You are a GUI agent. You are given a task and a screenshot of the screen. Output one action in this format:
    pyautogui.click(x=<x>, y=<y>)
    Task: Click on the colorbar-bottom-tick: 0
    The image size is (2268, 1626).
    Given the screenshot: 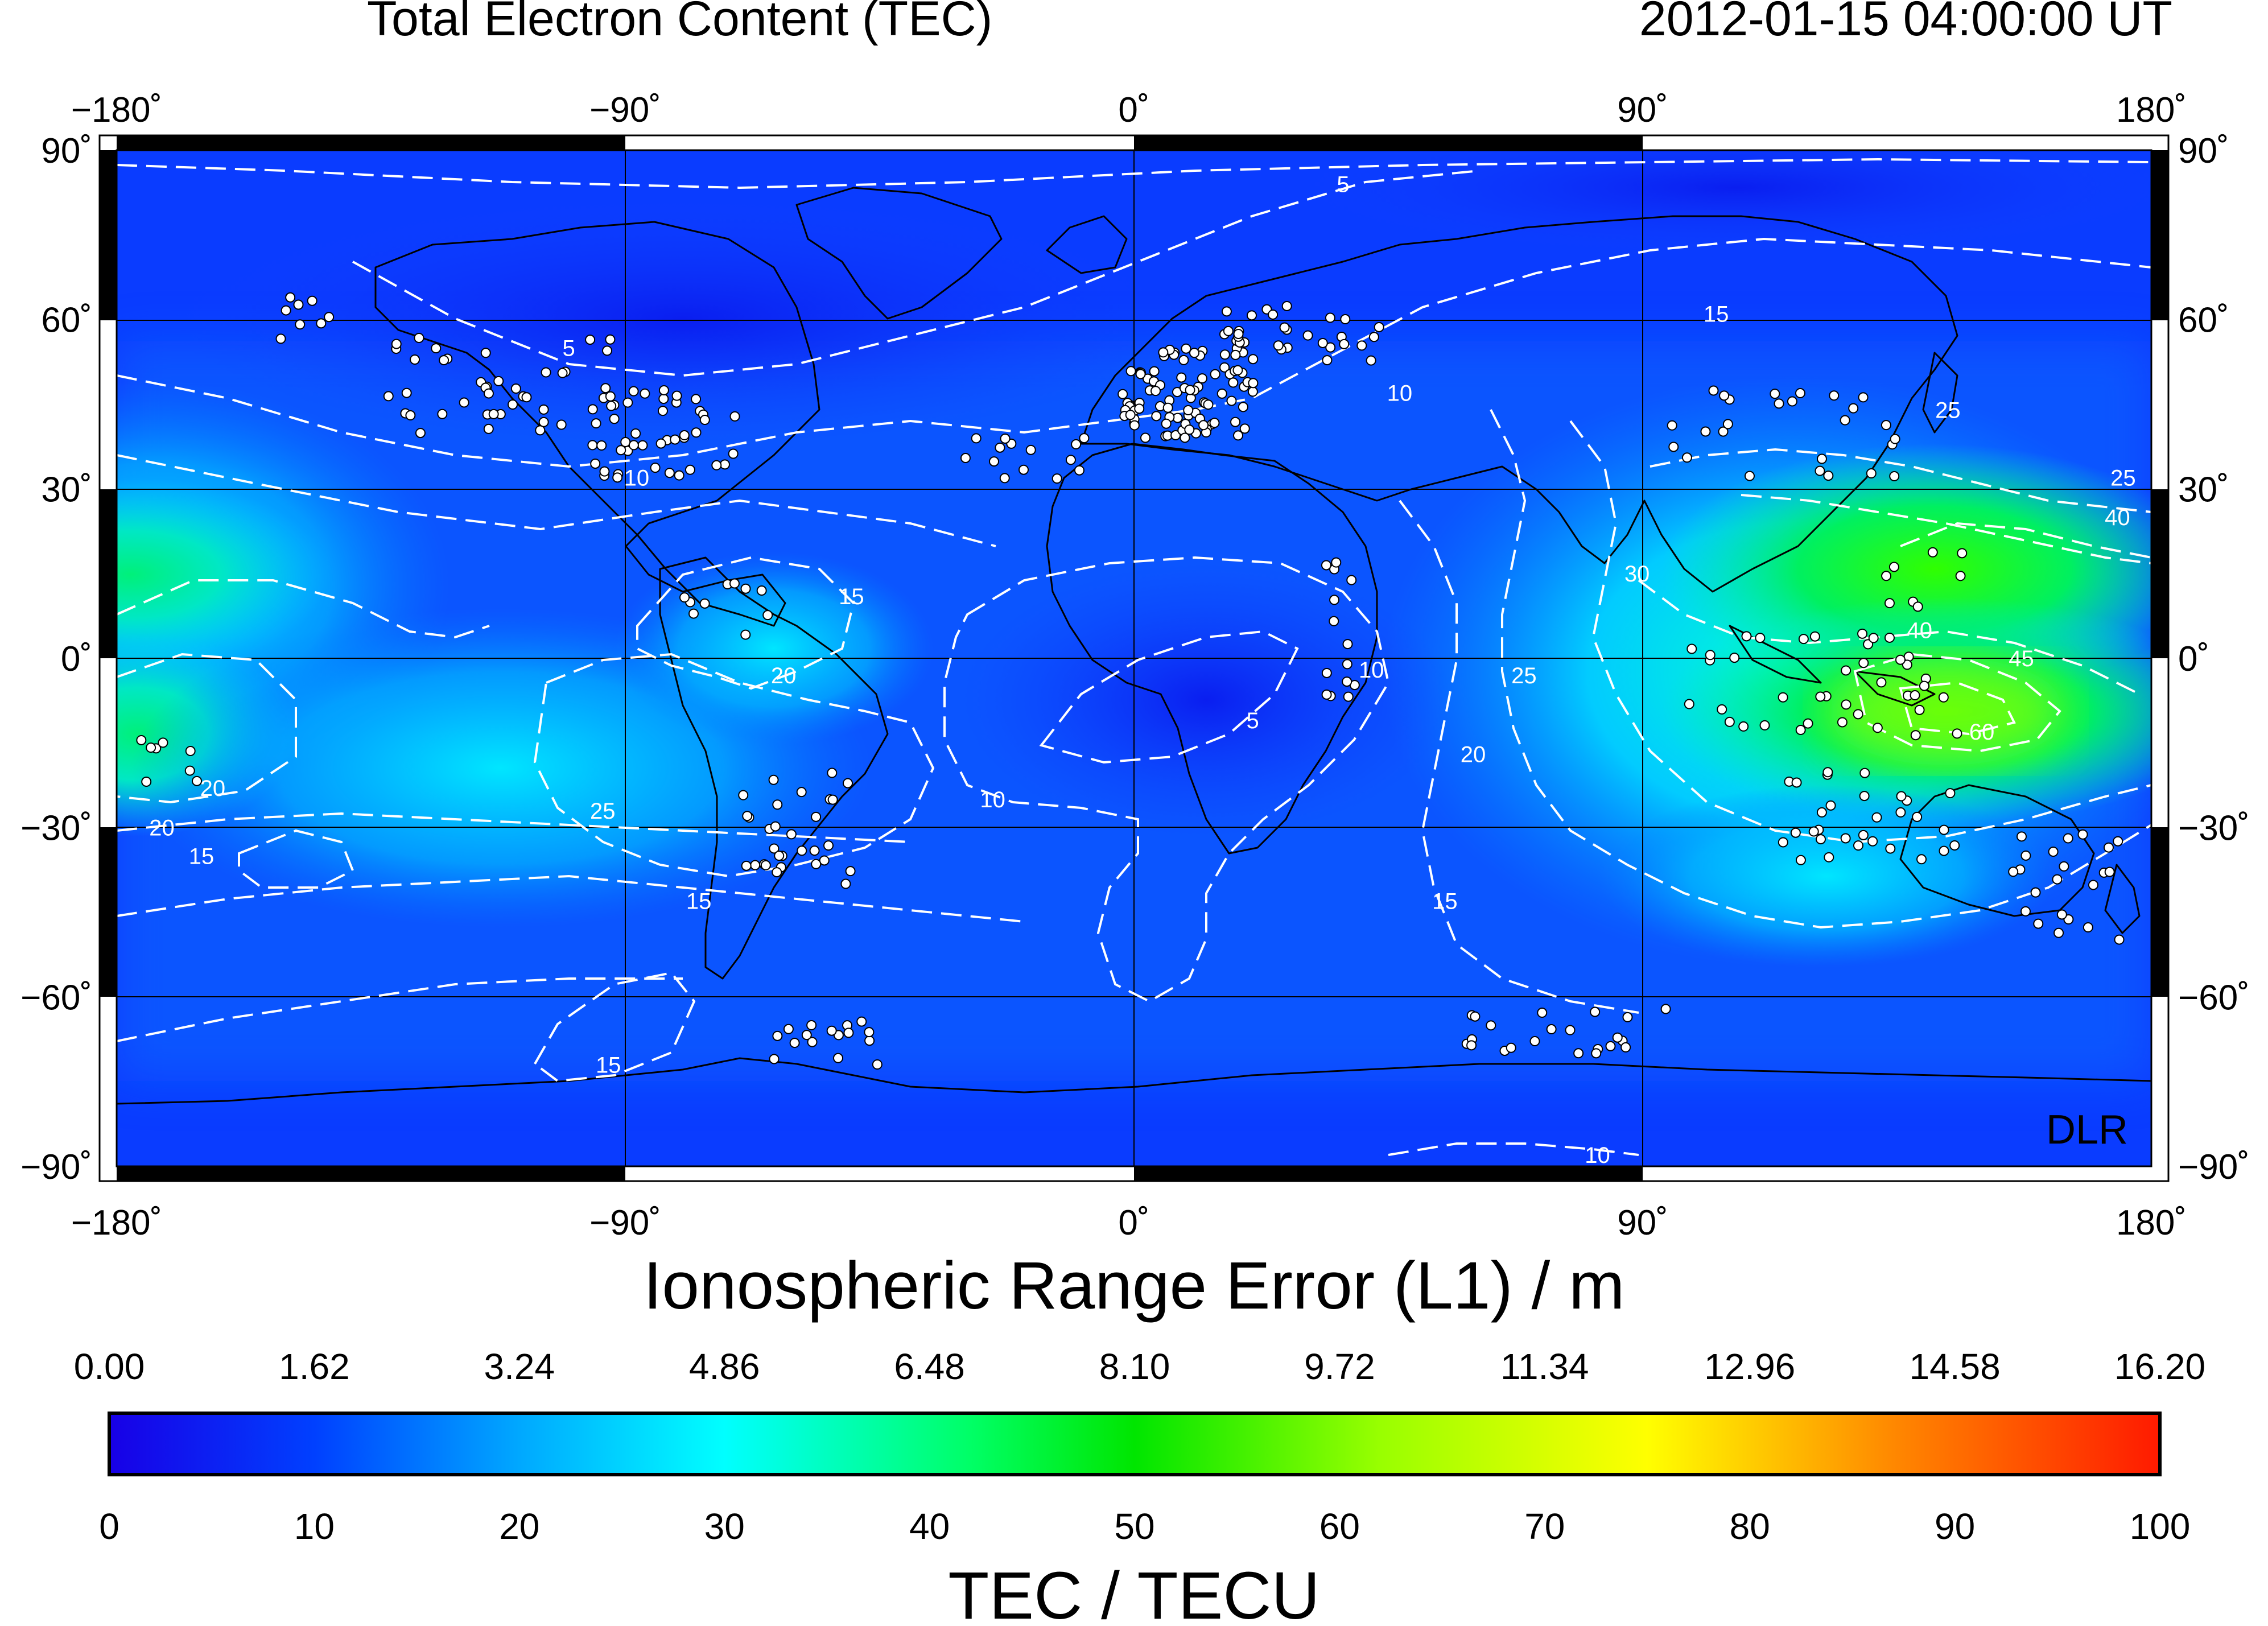 What is the action you would take?
    pyautogui.click(x=109, y=1526)
    